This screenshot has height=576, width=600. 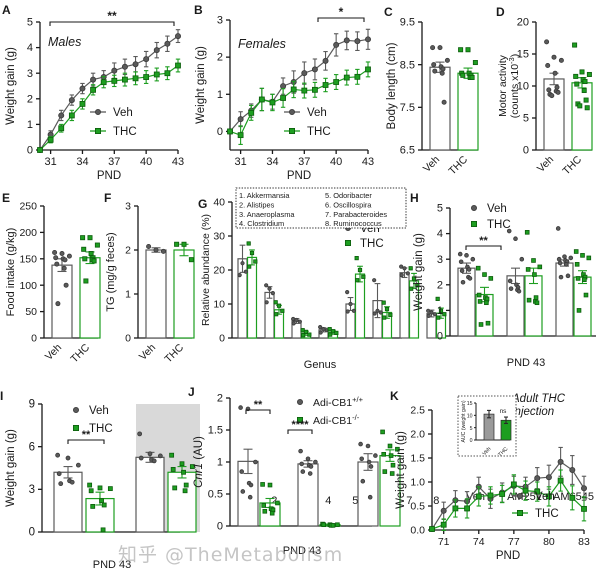 What do you see at coordinates (414, 198) in the screenshot?
I see `panel-label: H` at bounding box center [414, 198].